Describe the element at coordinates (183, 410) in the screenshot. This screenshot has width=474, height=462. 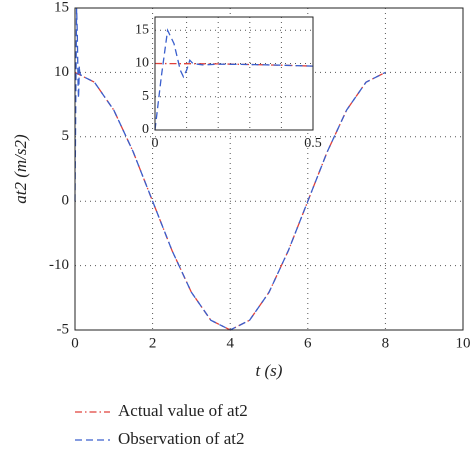
I see `legend-label: Actual value of at2` at that location.